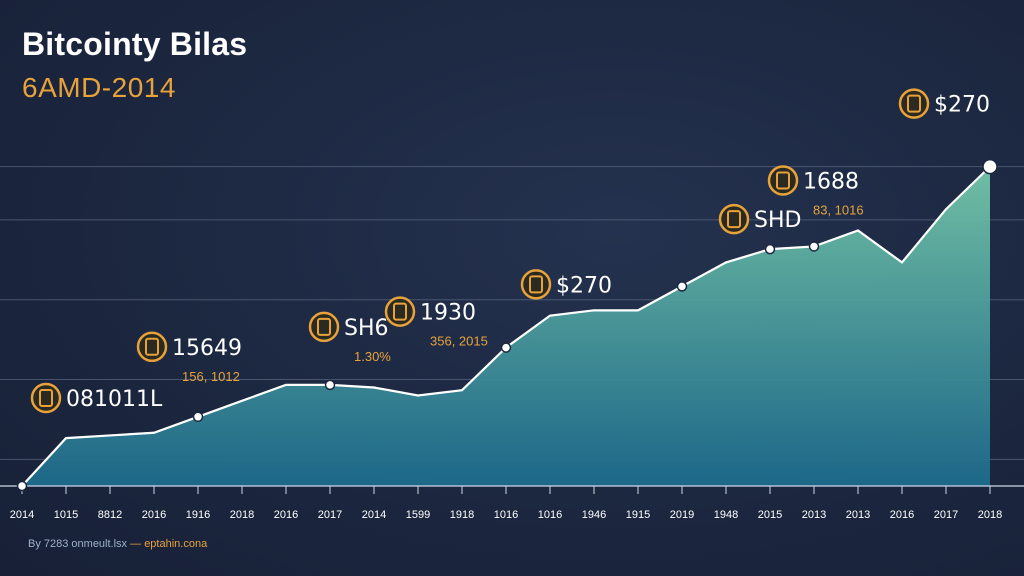  I want to click on annotation-label-1: 15649, so click(207, 348).